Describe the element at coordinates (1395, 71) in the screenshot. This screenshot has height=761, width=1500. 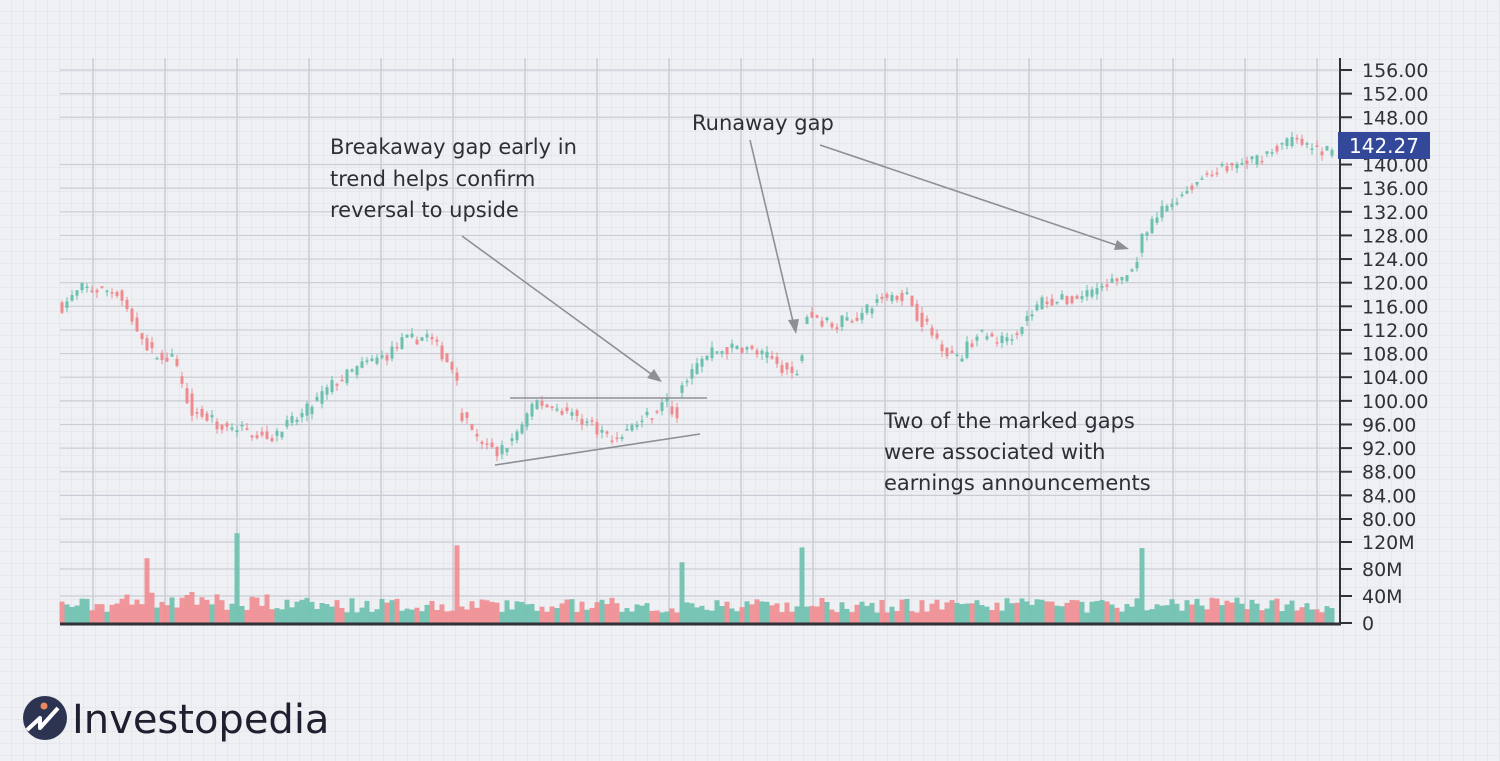
I see `price-tick-label: 156.00` at that location.